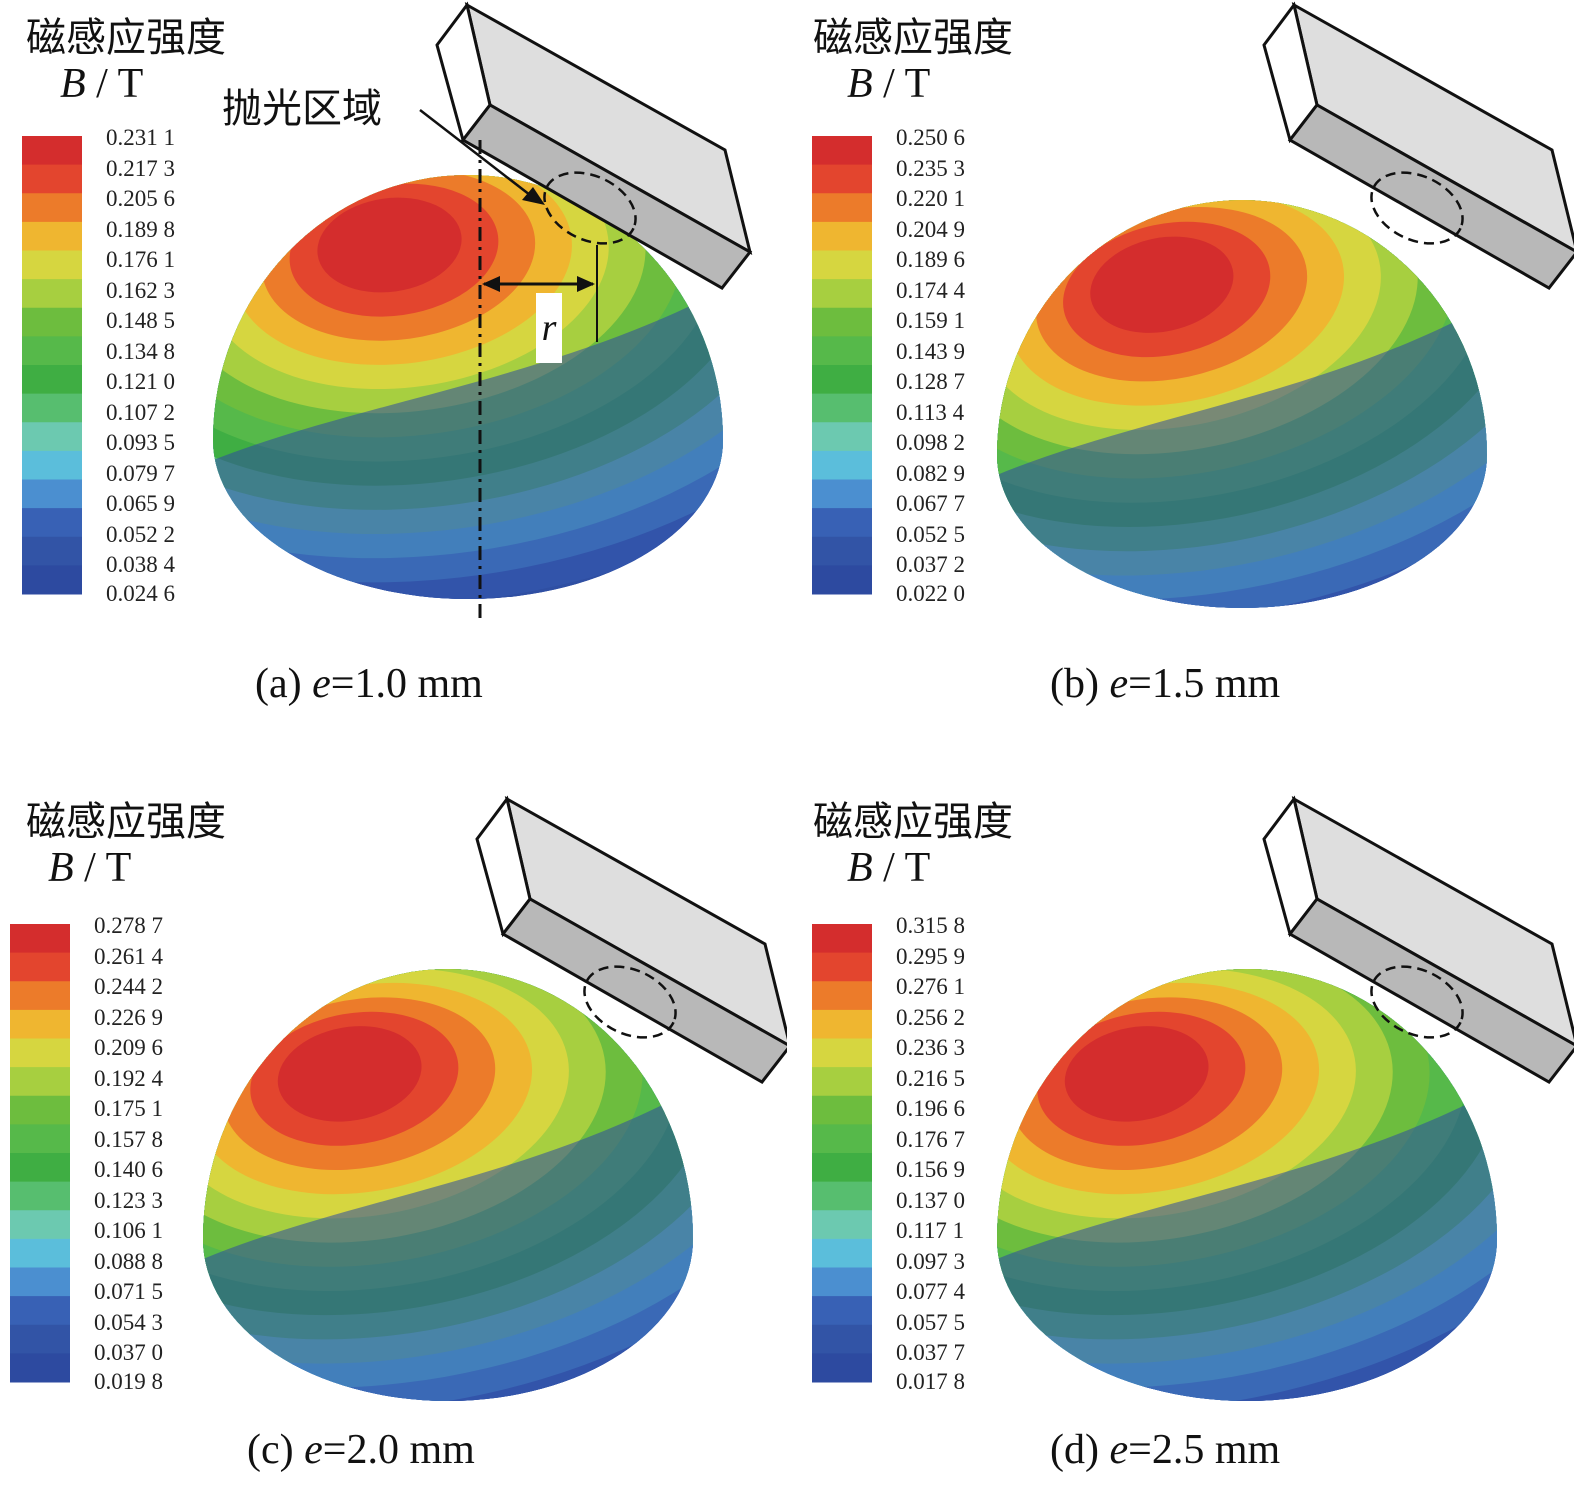 The height and width of the screenshot is (1489, 1575). What do you see at coordinates (140, 593) in the screenshot?
I see `color-bar-tick-label: 0.024 6` at bounding box center [140, 593].